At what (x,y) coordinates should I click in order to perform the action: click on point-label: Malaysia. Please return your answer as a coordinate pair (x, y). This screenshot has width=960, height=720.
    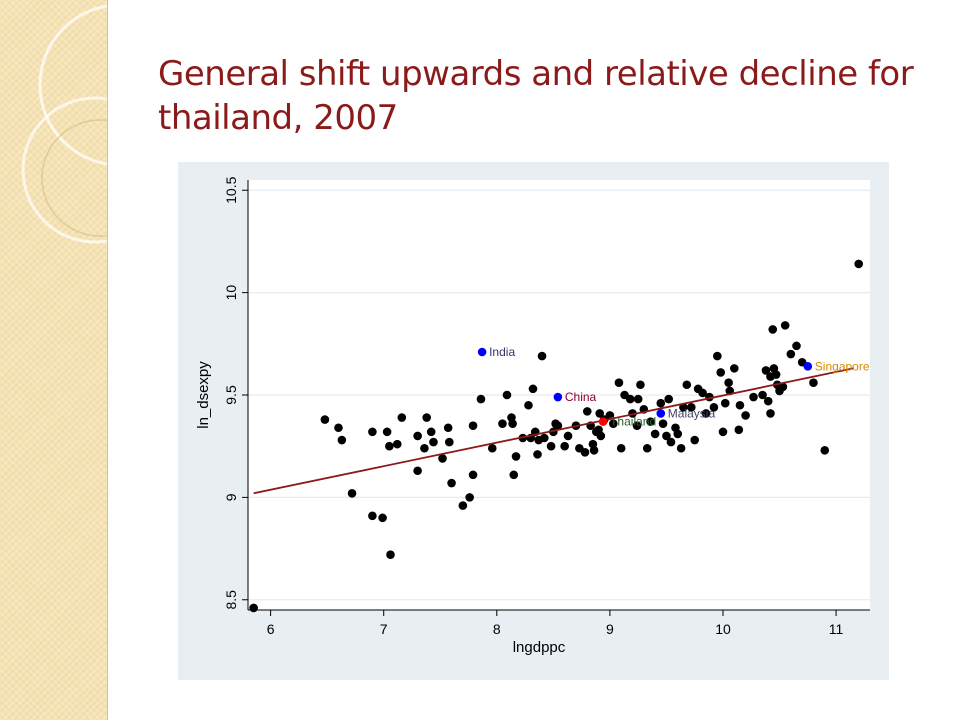
    Looking at the image, I should click on (692, 413).